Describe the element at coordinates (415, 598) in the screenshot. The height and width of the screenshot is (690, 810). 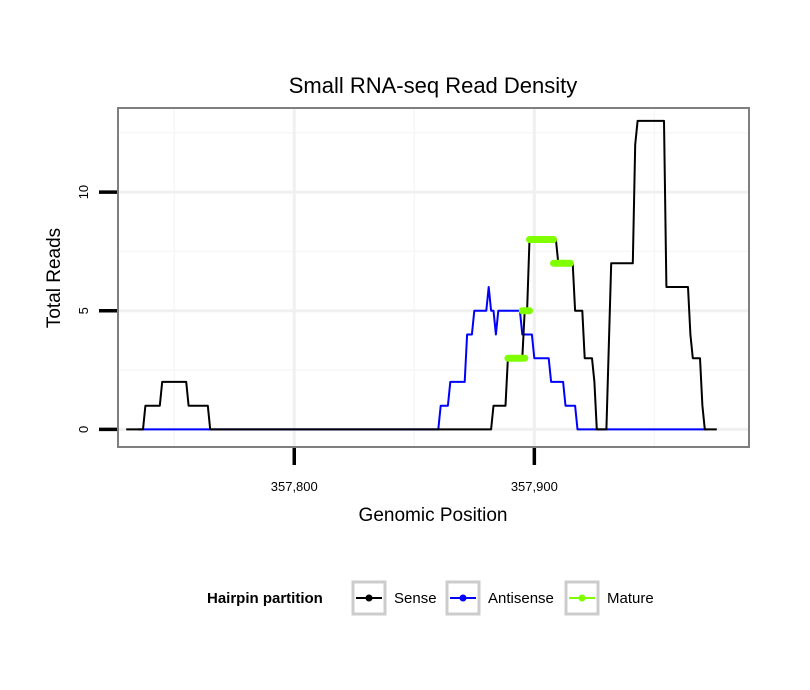
I see `legend-label-sense: Sense` at that location.